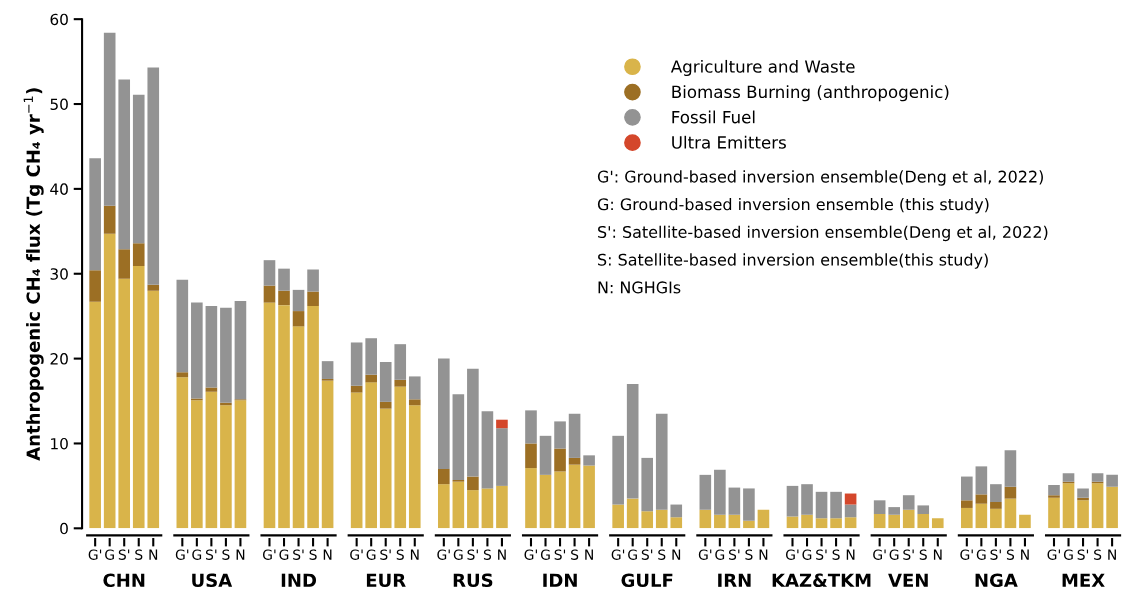 The width and height of the screenshot is (1140, 599). Describe the element at coordinates (823, 233) in the screenshot. I see `annotation: S': Satellite-based inversion ensemble(Deng et al, 2022)` at that location.